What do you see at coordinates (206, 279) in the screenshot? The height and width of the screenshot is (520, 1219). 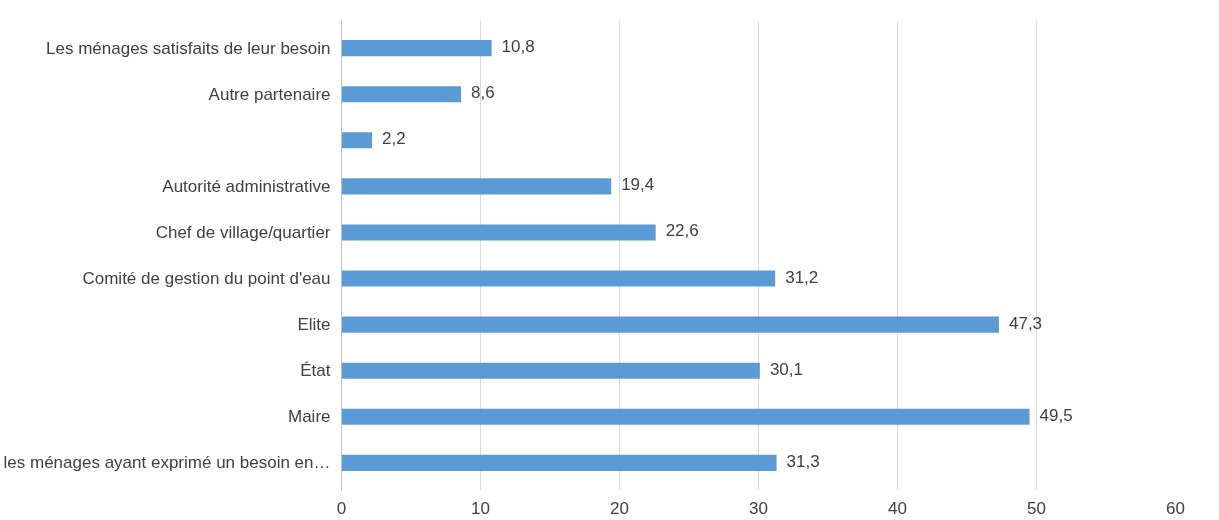 I see `y-tick-label: Comité de gestion du point d'eau` at bounding box center [206, 279].